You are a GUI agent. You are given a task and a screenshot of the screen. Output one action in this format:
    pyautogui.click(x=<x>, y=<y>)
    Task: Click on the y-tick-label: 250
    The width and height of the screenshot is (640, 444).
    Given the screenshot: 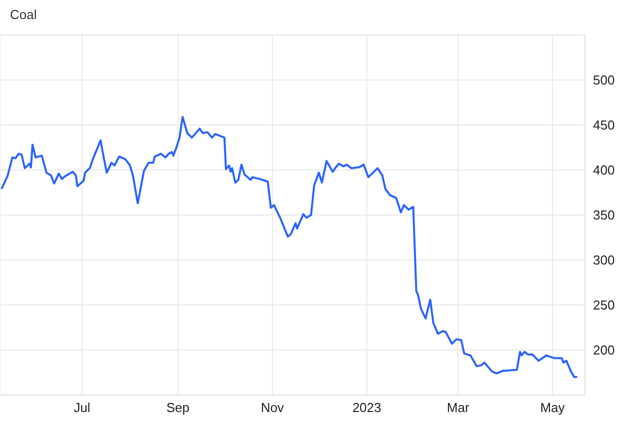 What is the action you would take?
    pyautogui.click(x=604, y=305)
    